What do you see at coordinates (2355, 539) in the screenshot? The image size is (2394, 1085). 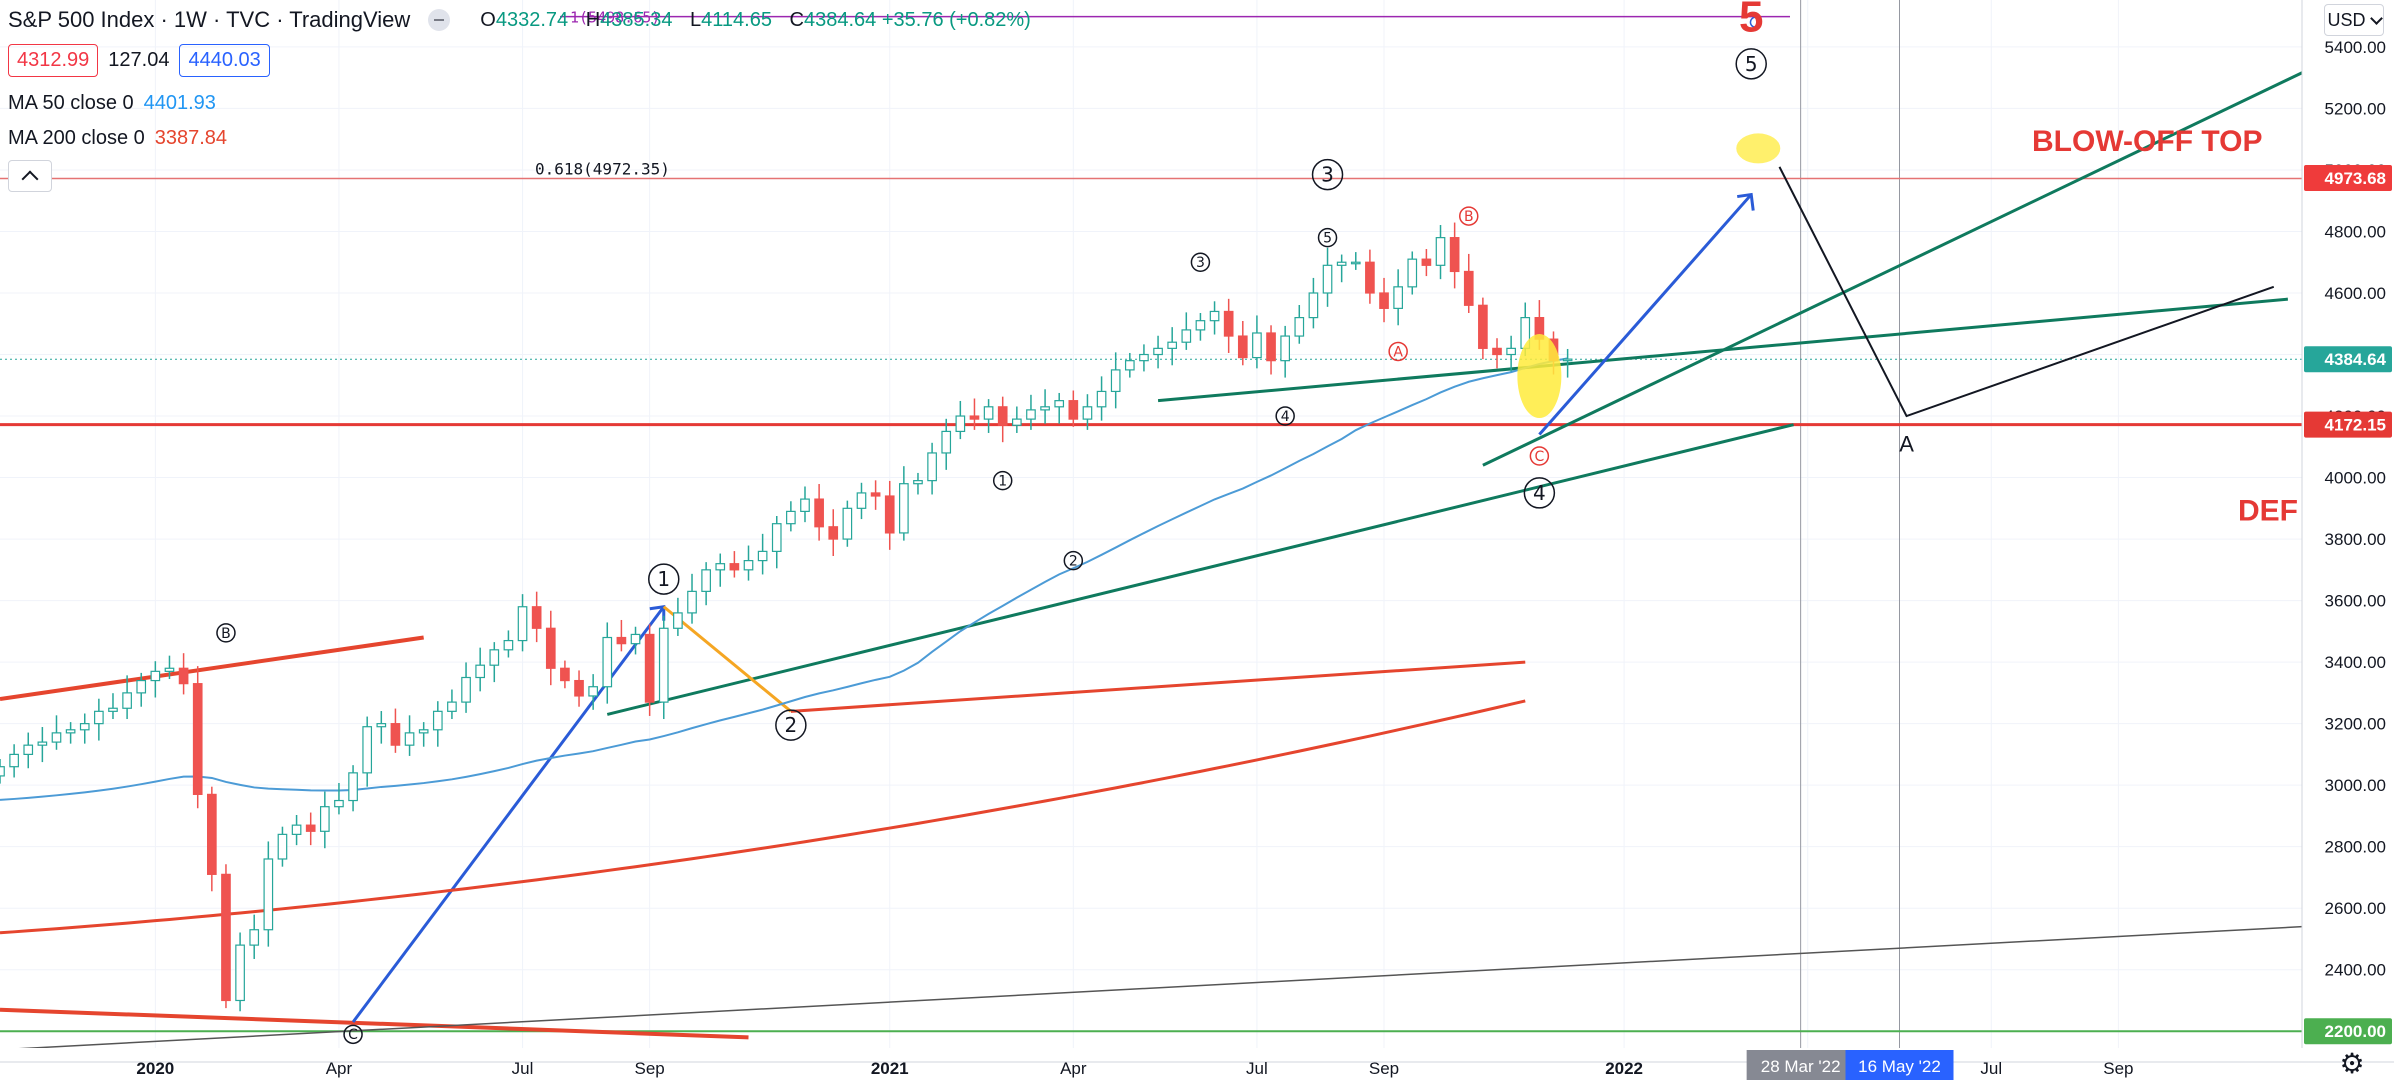 I see `price-tick-label: 3800.00` at bounding box center [2355, 539].